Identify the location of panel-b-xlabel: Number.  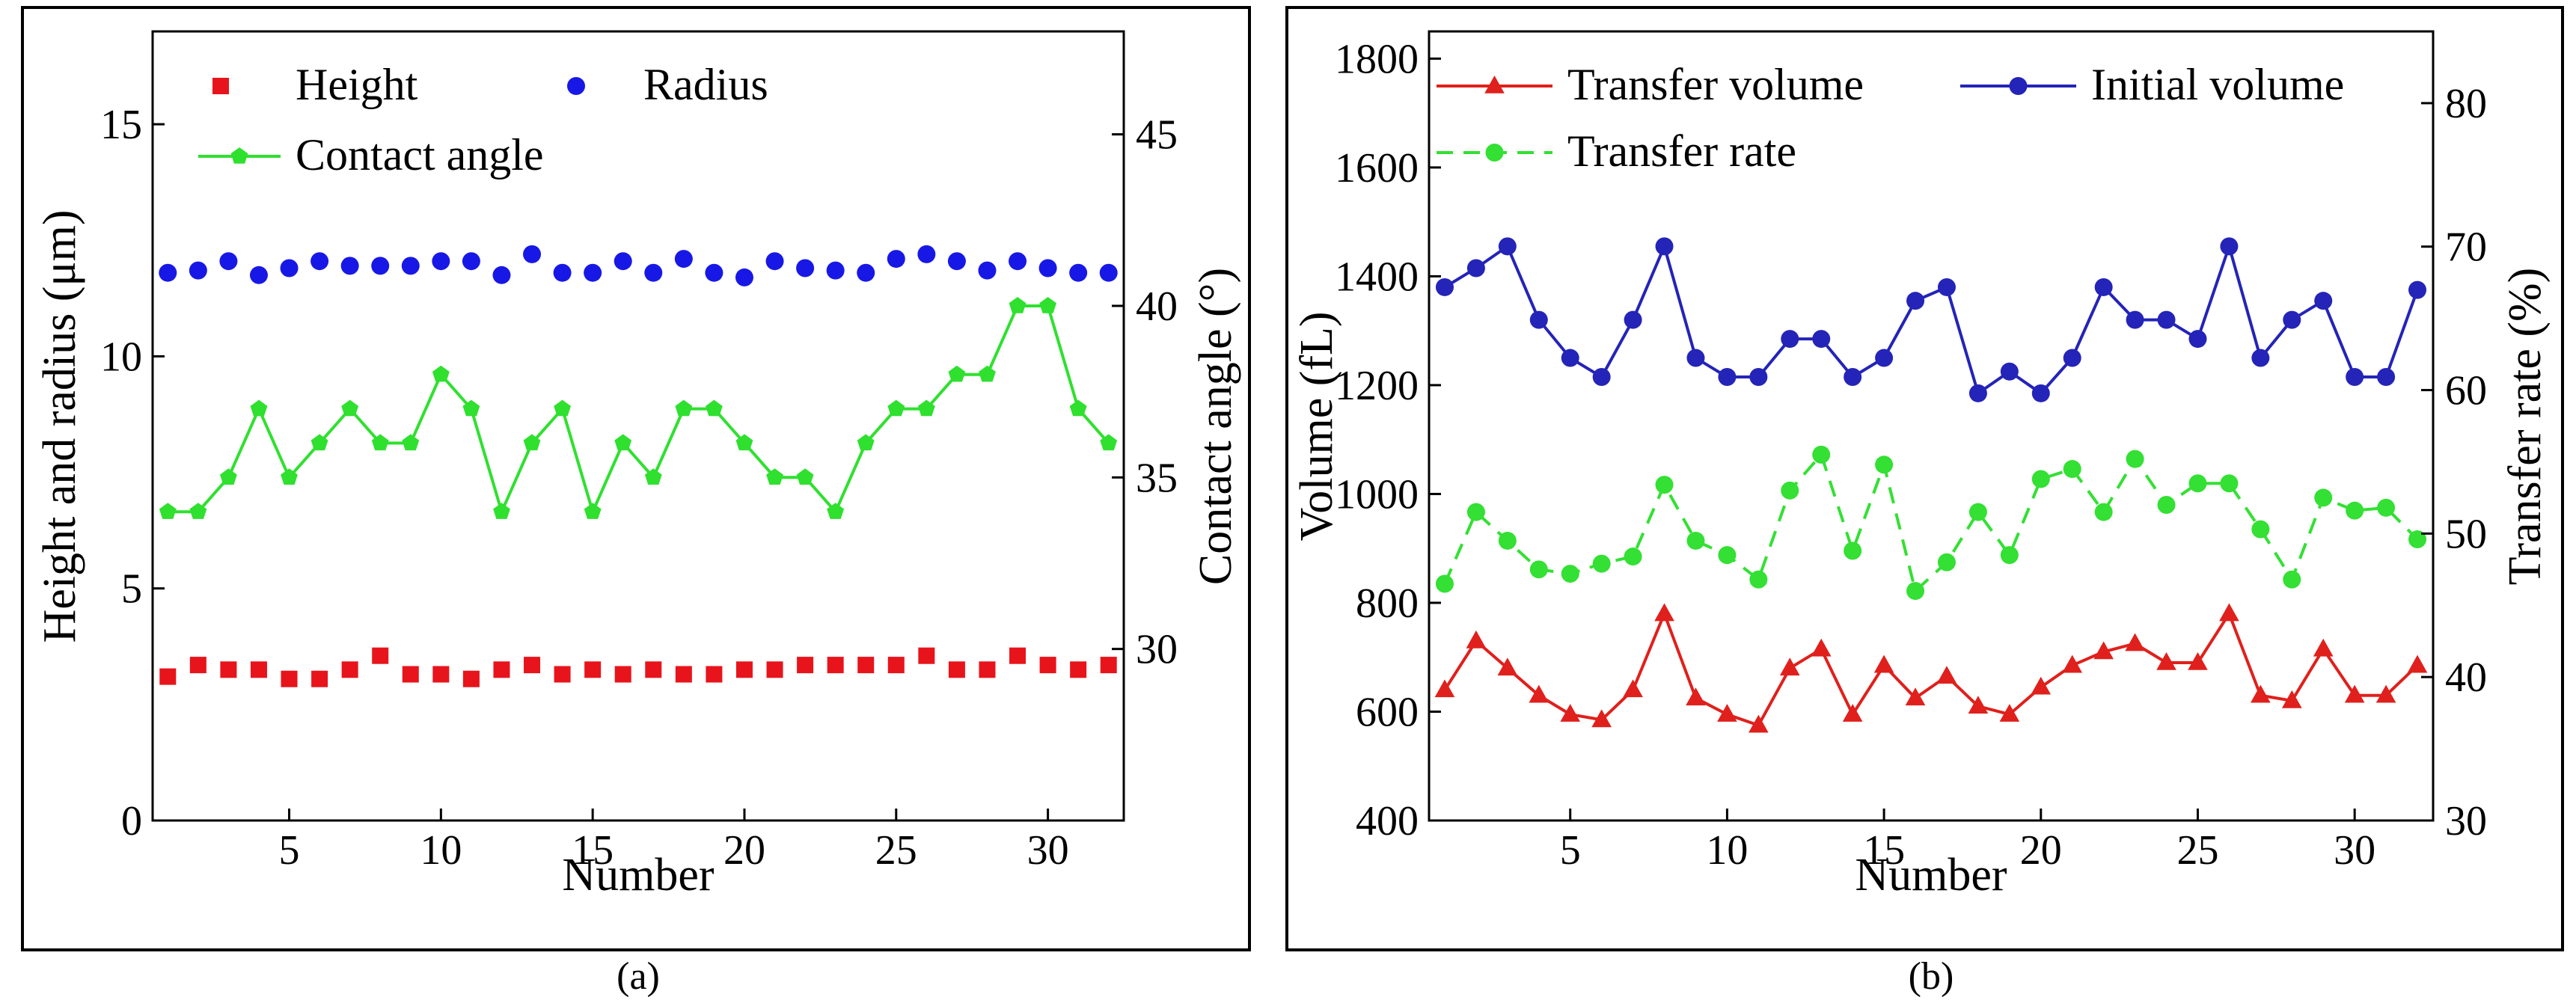
(1931, 875).